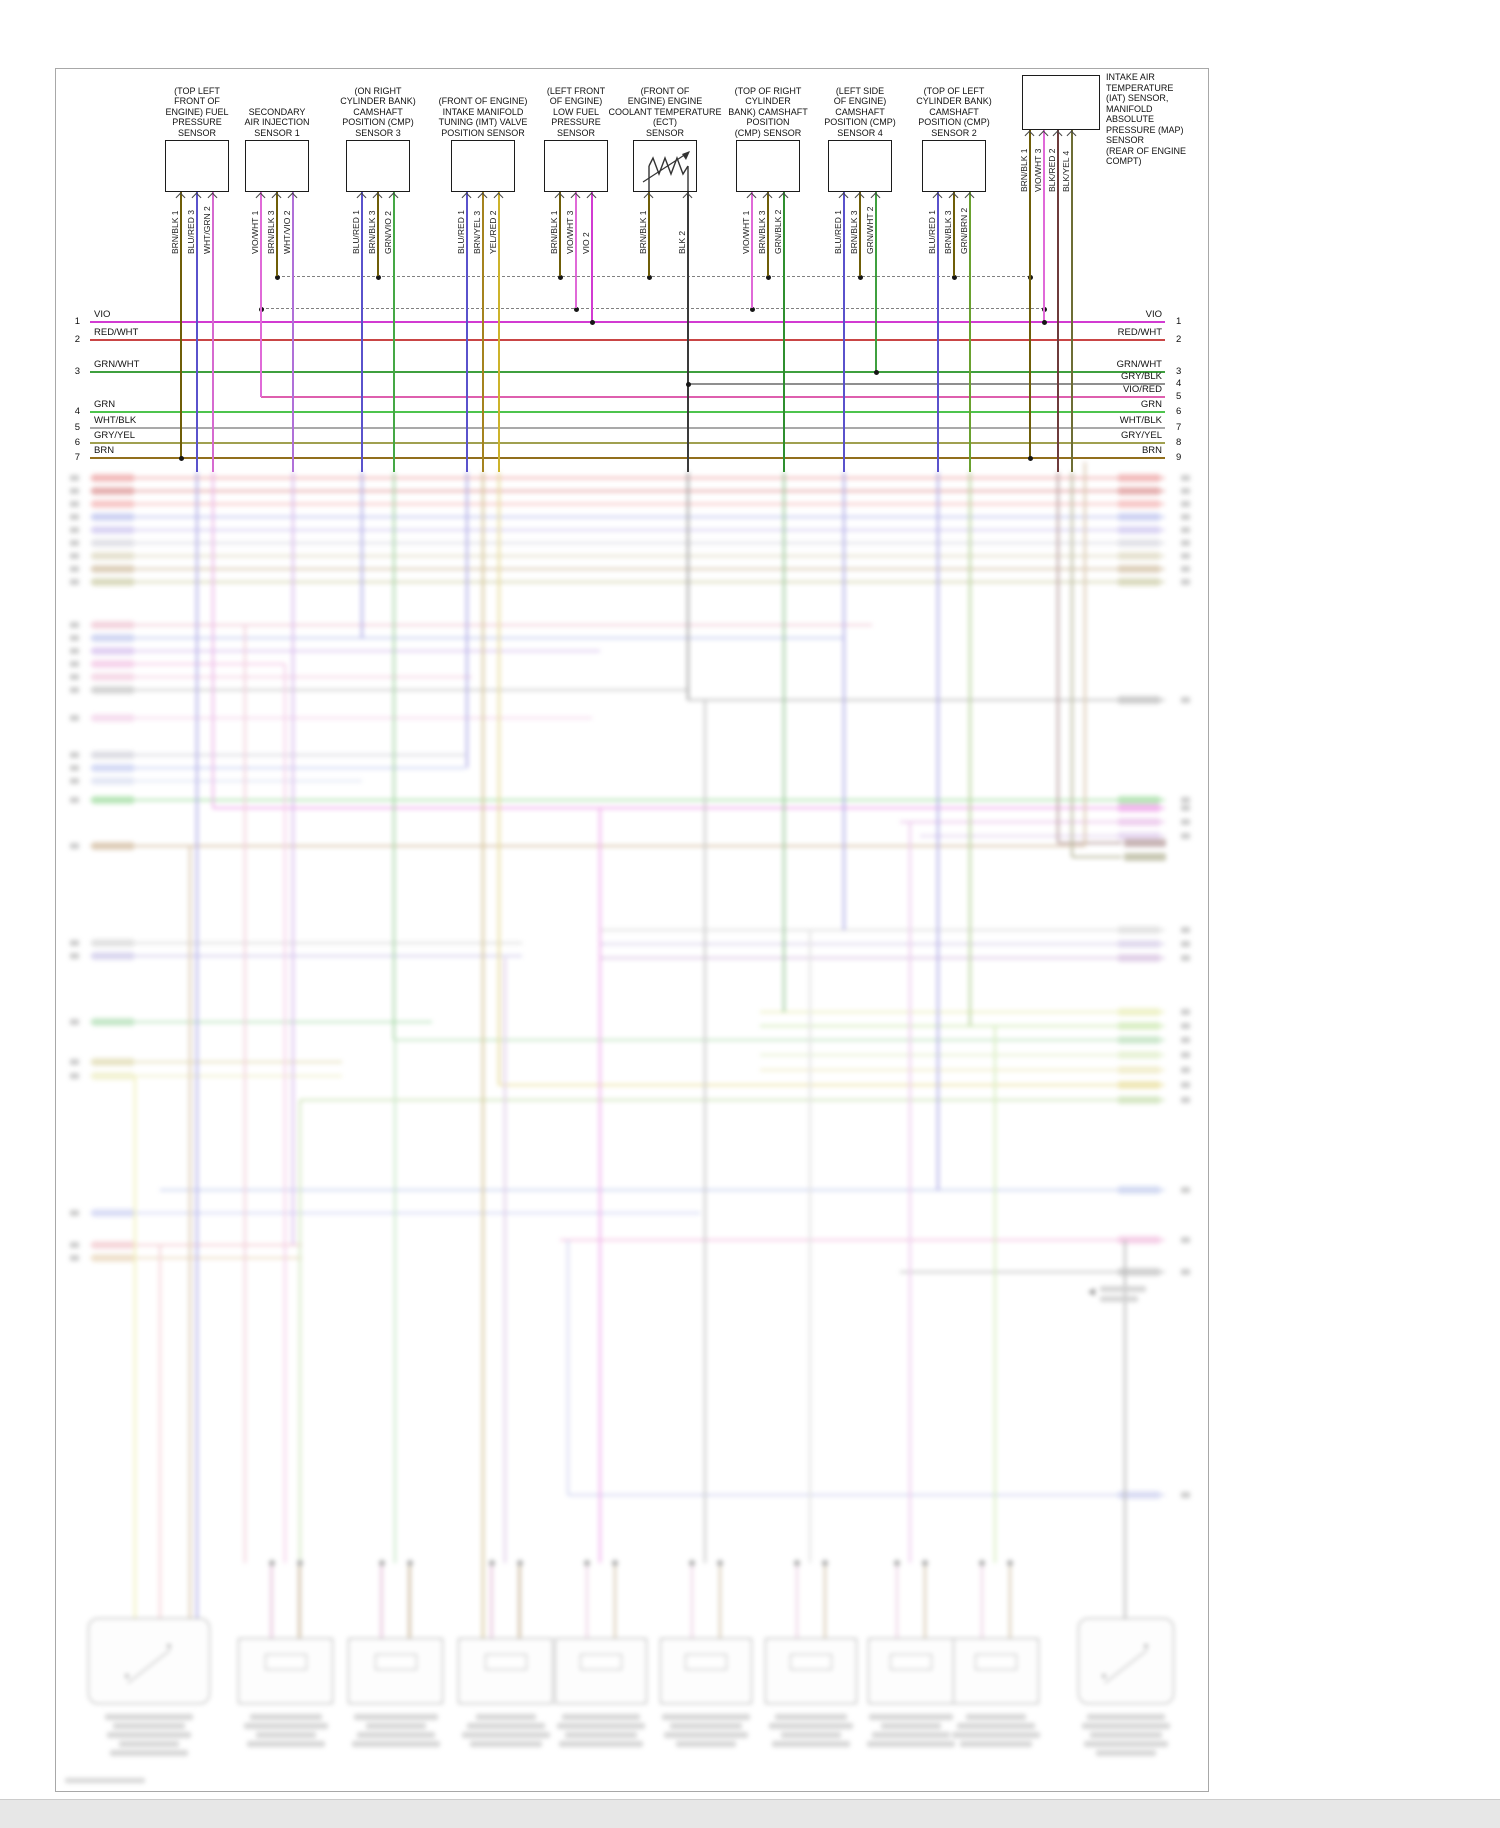 The image size is (1500, 1828). What do you see at coordinates (665, 90) in the screenshot?
I see `sensor-label-line: (FRONT OF` at bounding box center [665, 90].